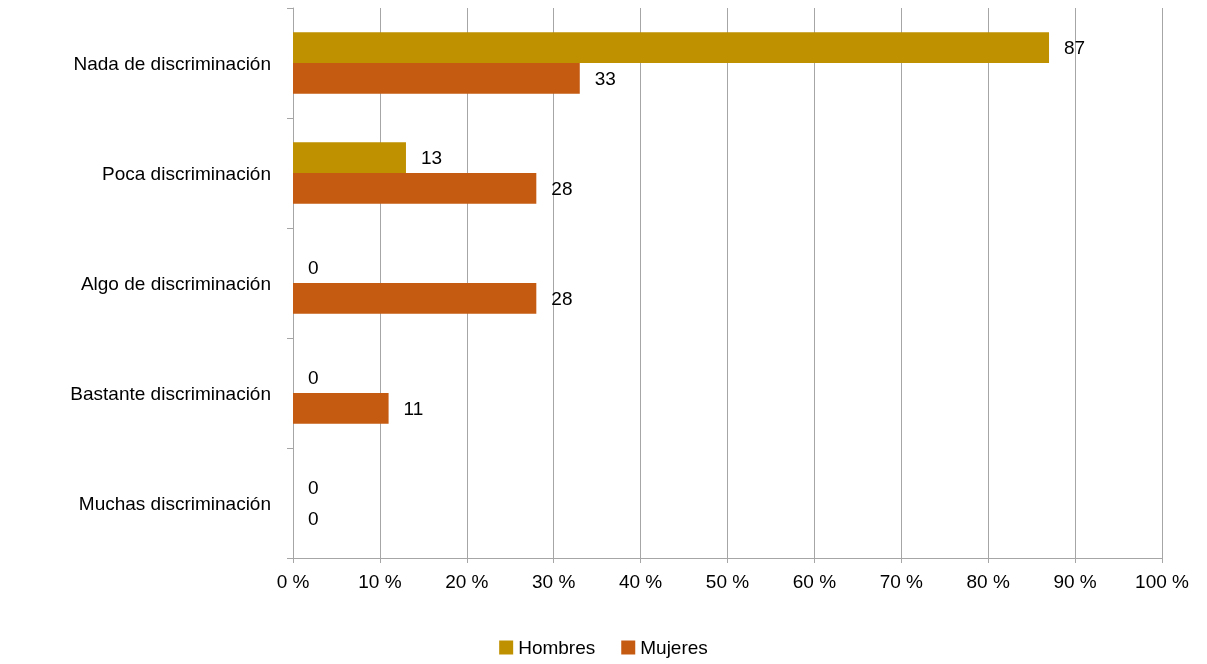  Describe the element at coordinates (170, 393) in the screenshot. I see `y-tick-label: Bastante discriminación` at that location.